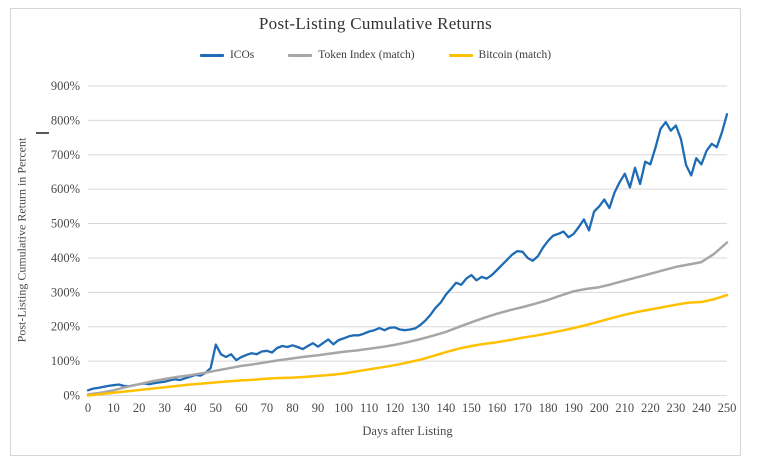  What do you see at coordinates (420, 408) in the screenshot?
I see `x-tick-label-130: 130` at bounding box center [420, 408].